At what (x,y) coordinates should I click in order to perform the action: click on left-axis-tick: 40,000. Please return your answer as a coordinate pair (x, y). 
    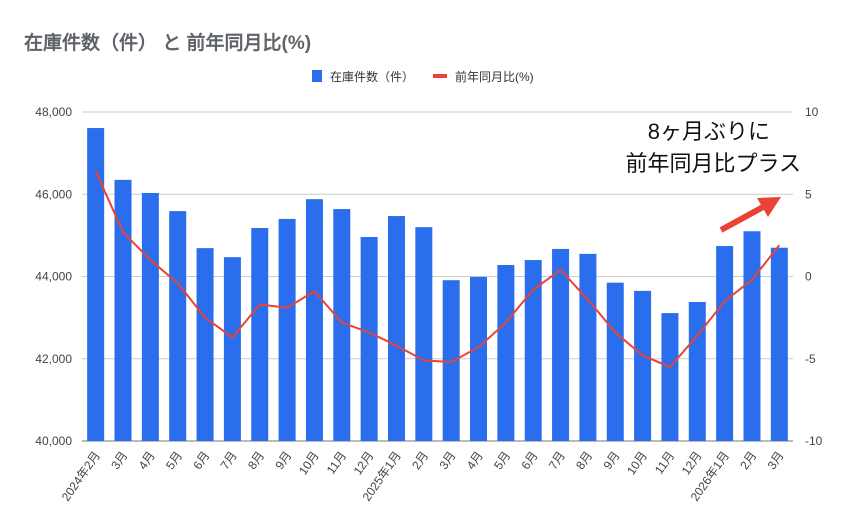
    Looking at the image, I should click on (53, 441).